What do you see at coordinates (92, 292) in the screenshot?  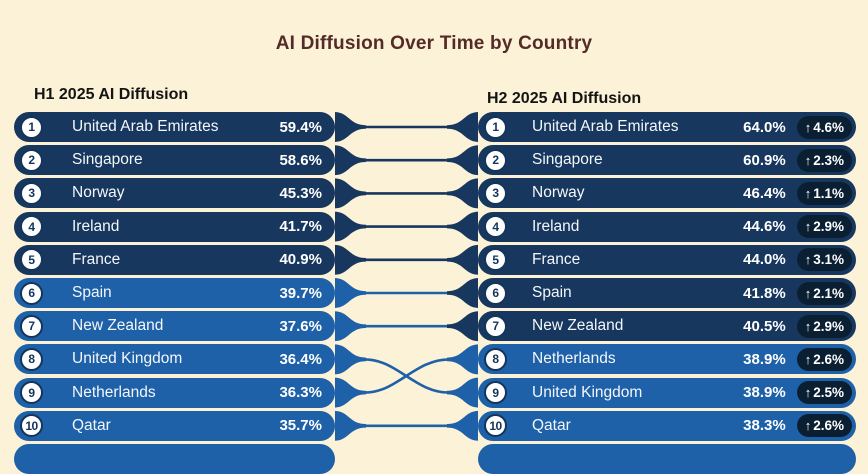 I see `country-label: Spain` at bounding box center [92, 292].